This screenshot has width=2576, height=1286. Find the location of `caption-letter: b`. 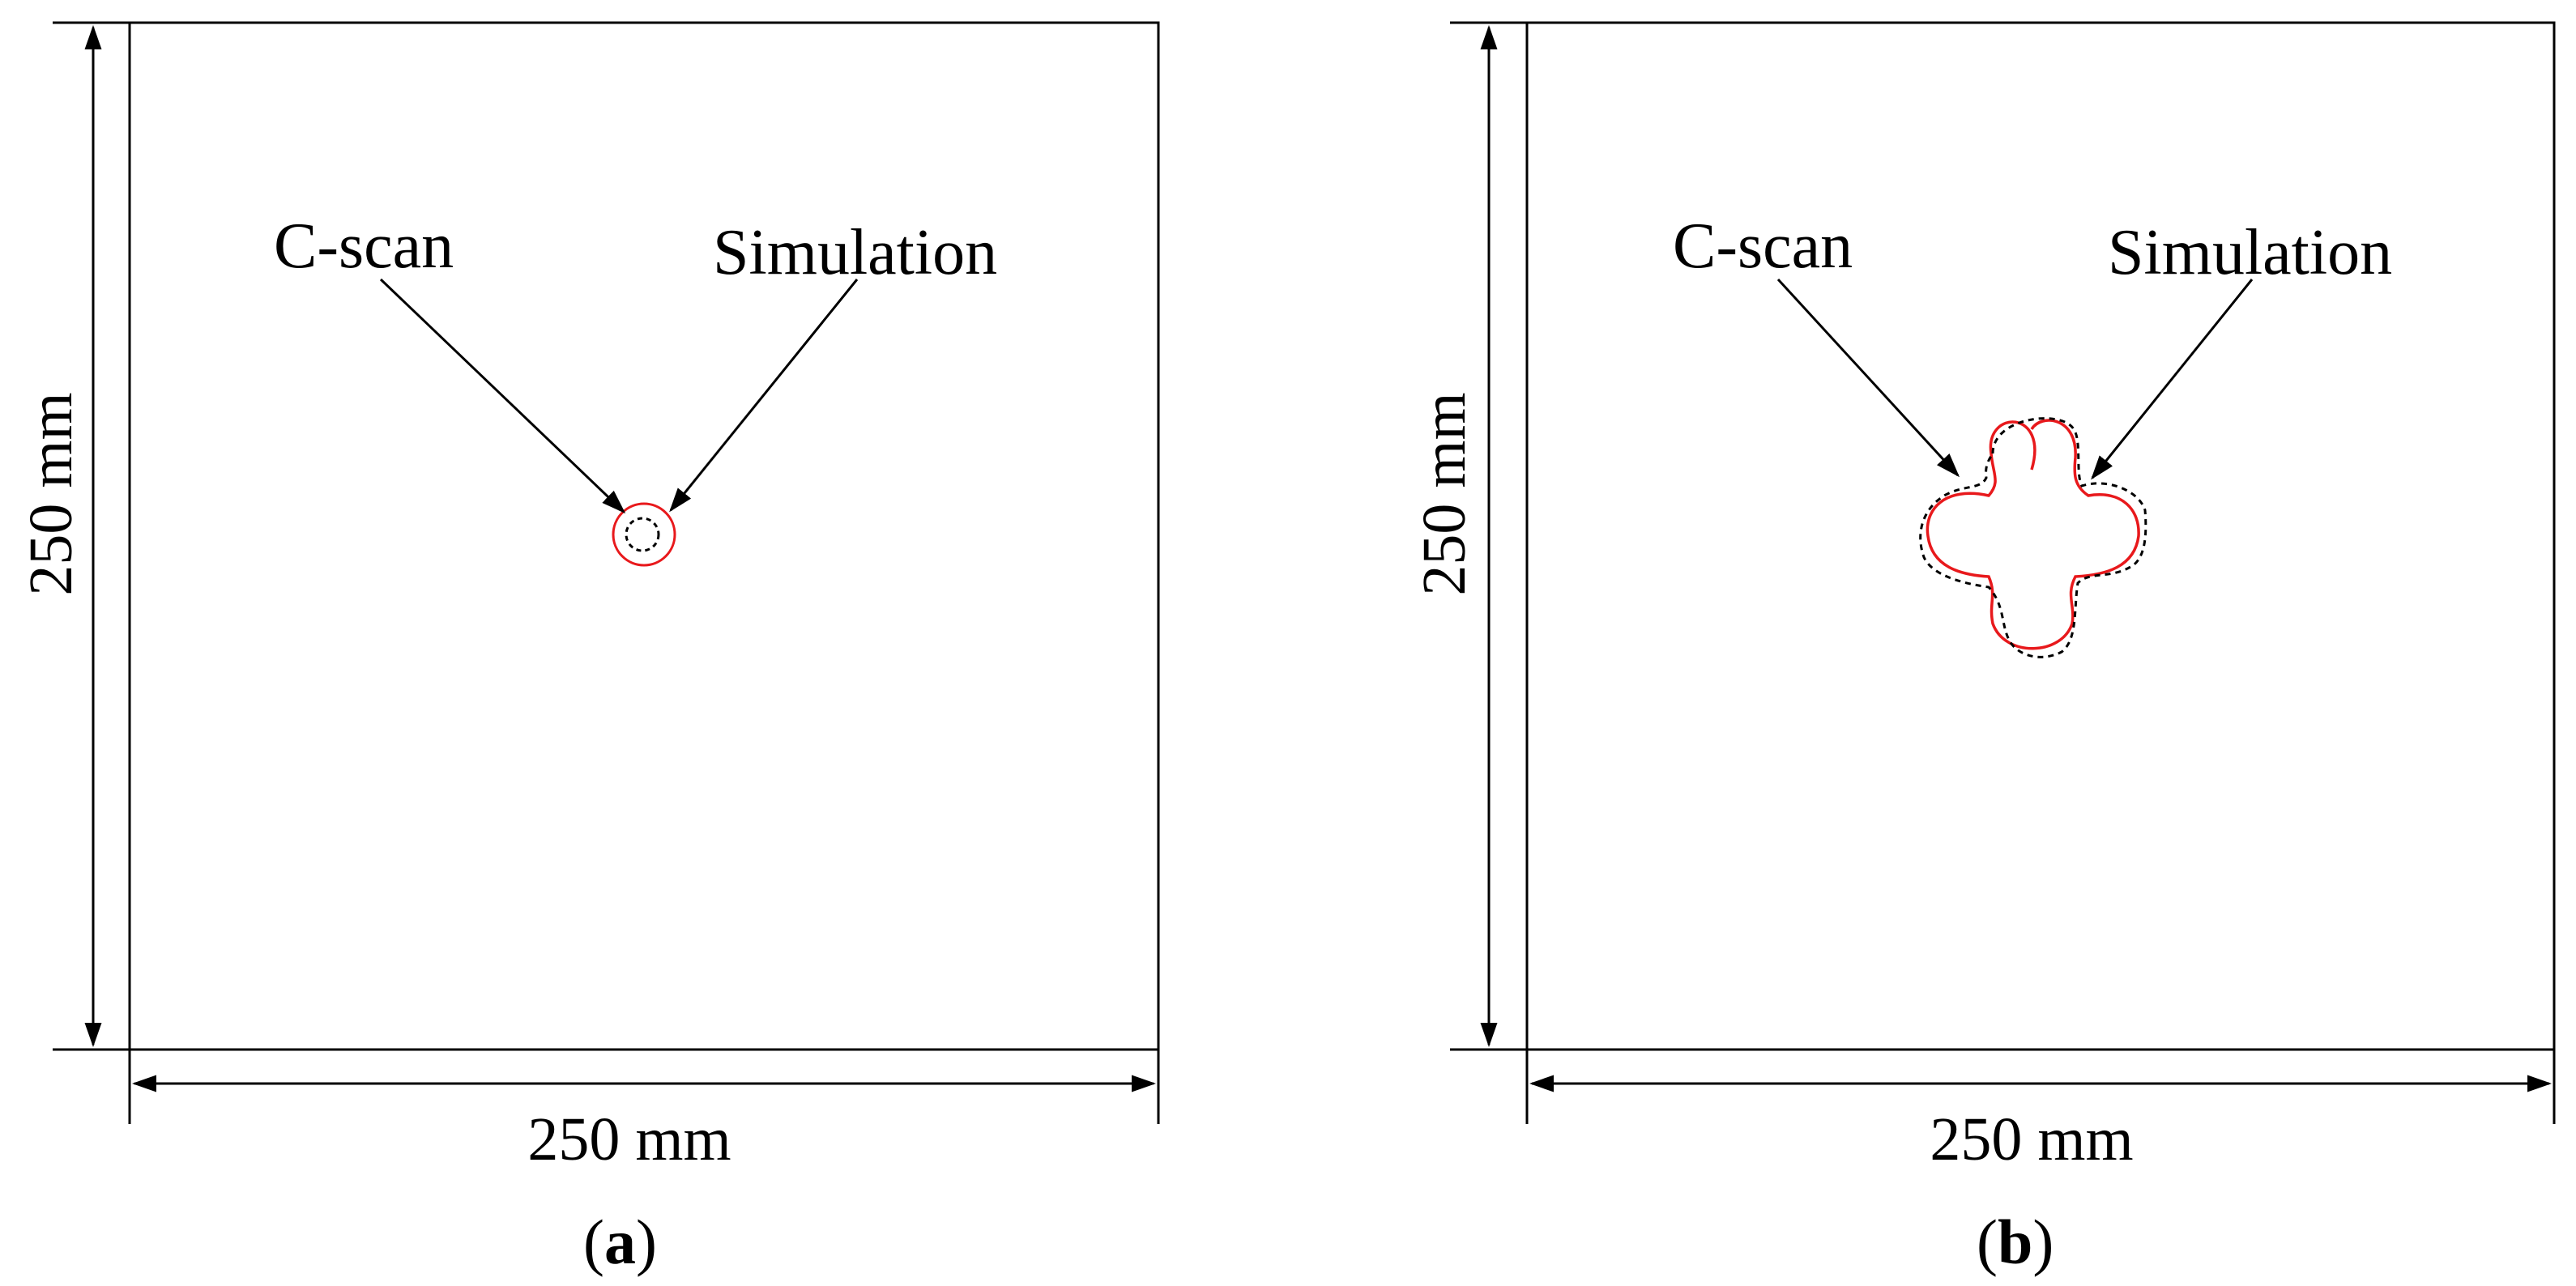

caption-letter: b is located at coordinates (2015, 1242).